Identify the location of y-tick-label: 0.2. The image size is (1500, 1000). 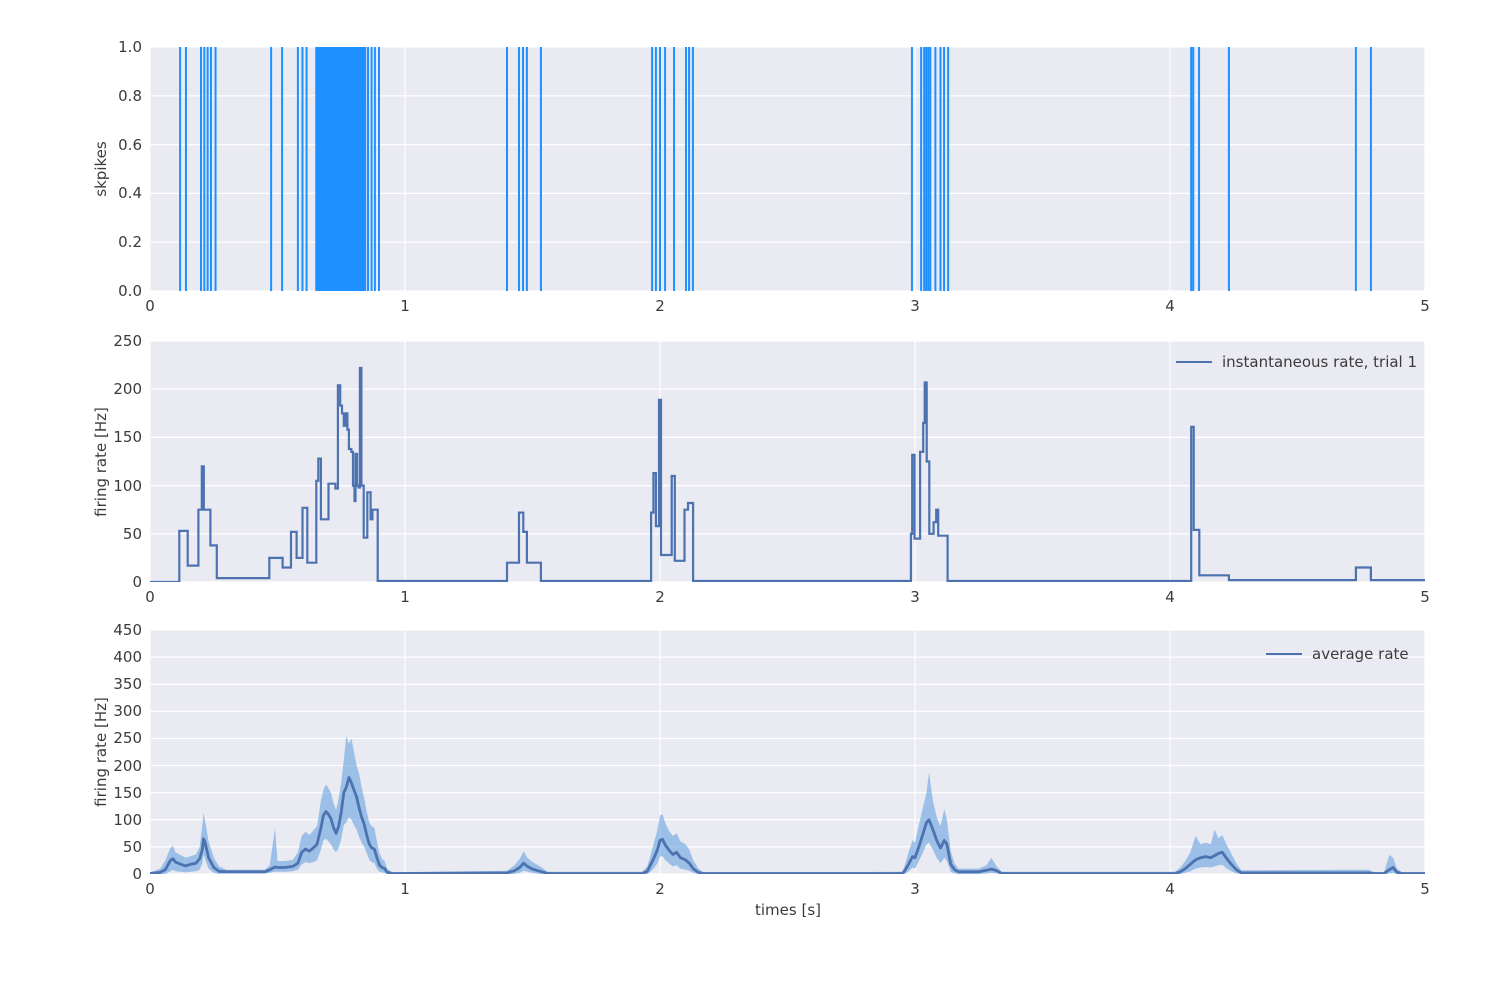
(130, 242).